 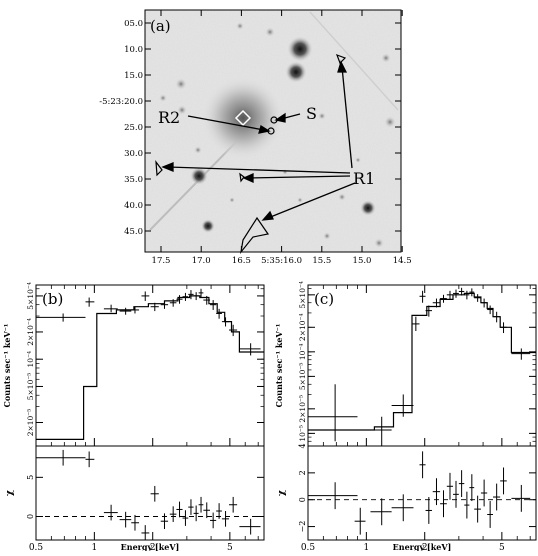 What do you see at coordinates (201, 261) in the screenshot?
I see `ra-tick-label: 17.0` at bounding box center [201, 261].